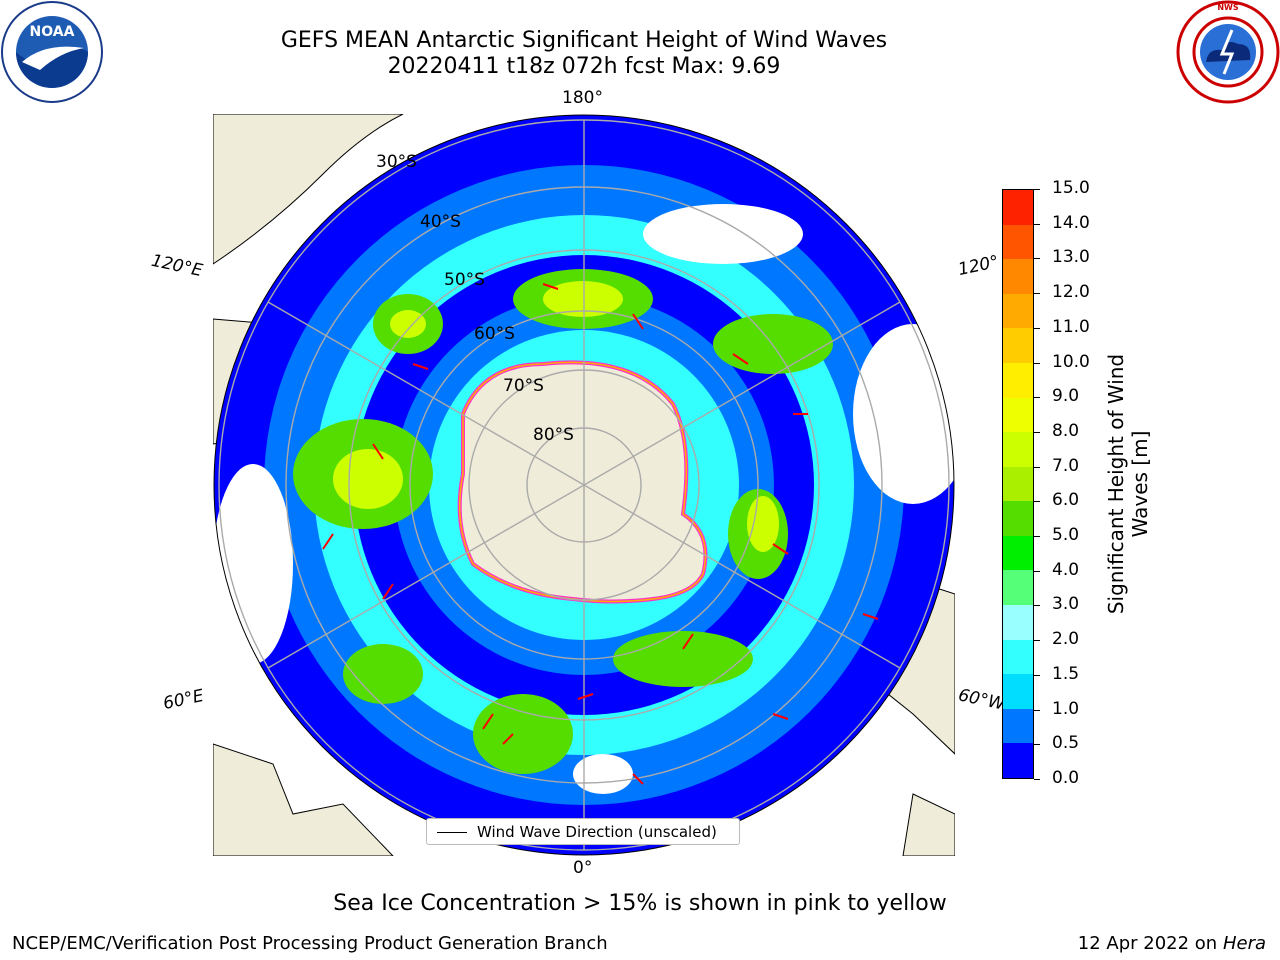  I want to click on colorbar-label: Significant Height of Wind Waves [m], so click(1128, 484).